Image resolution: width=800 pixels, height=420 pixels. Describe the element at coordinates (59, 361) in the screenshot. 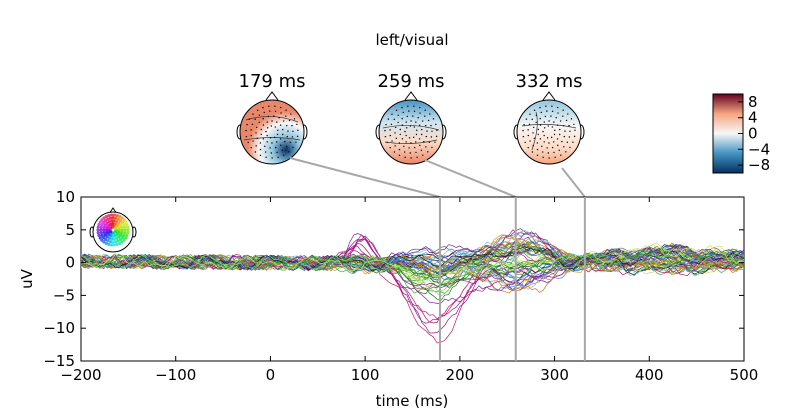

I see `y-tick-label: −15` at that location.